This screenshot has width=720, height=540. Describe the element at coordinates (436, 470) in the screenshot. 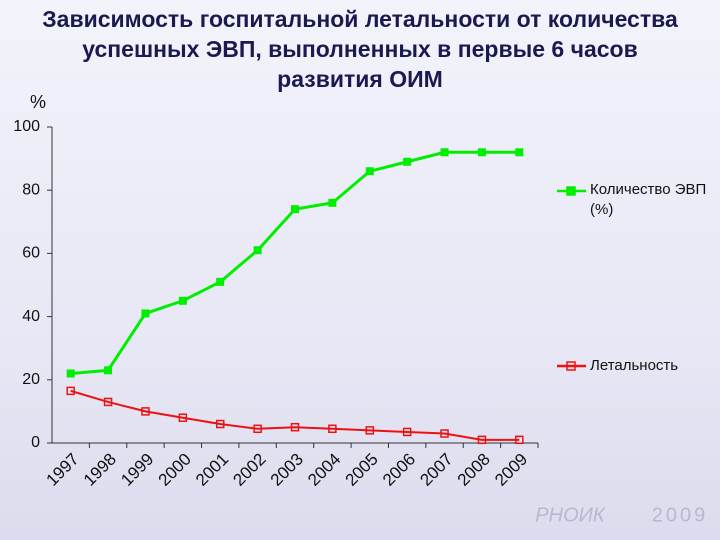

I see `x-tick-label: 2007` at that location.